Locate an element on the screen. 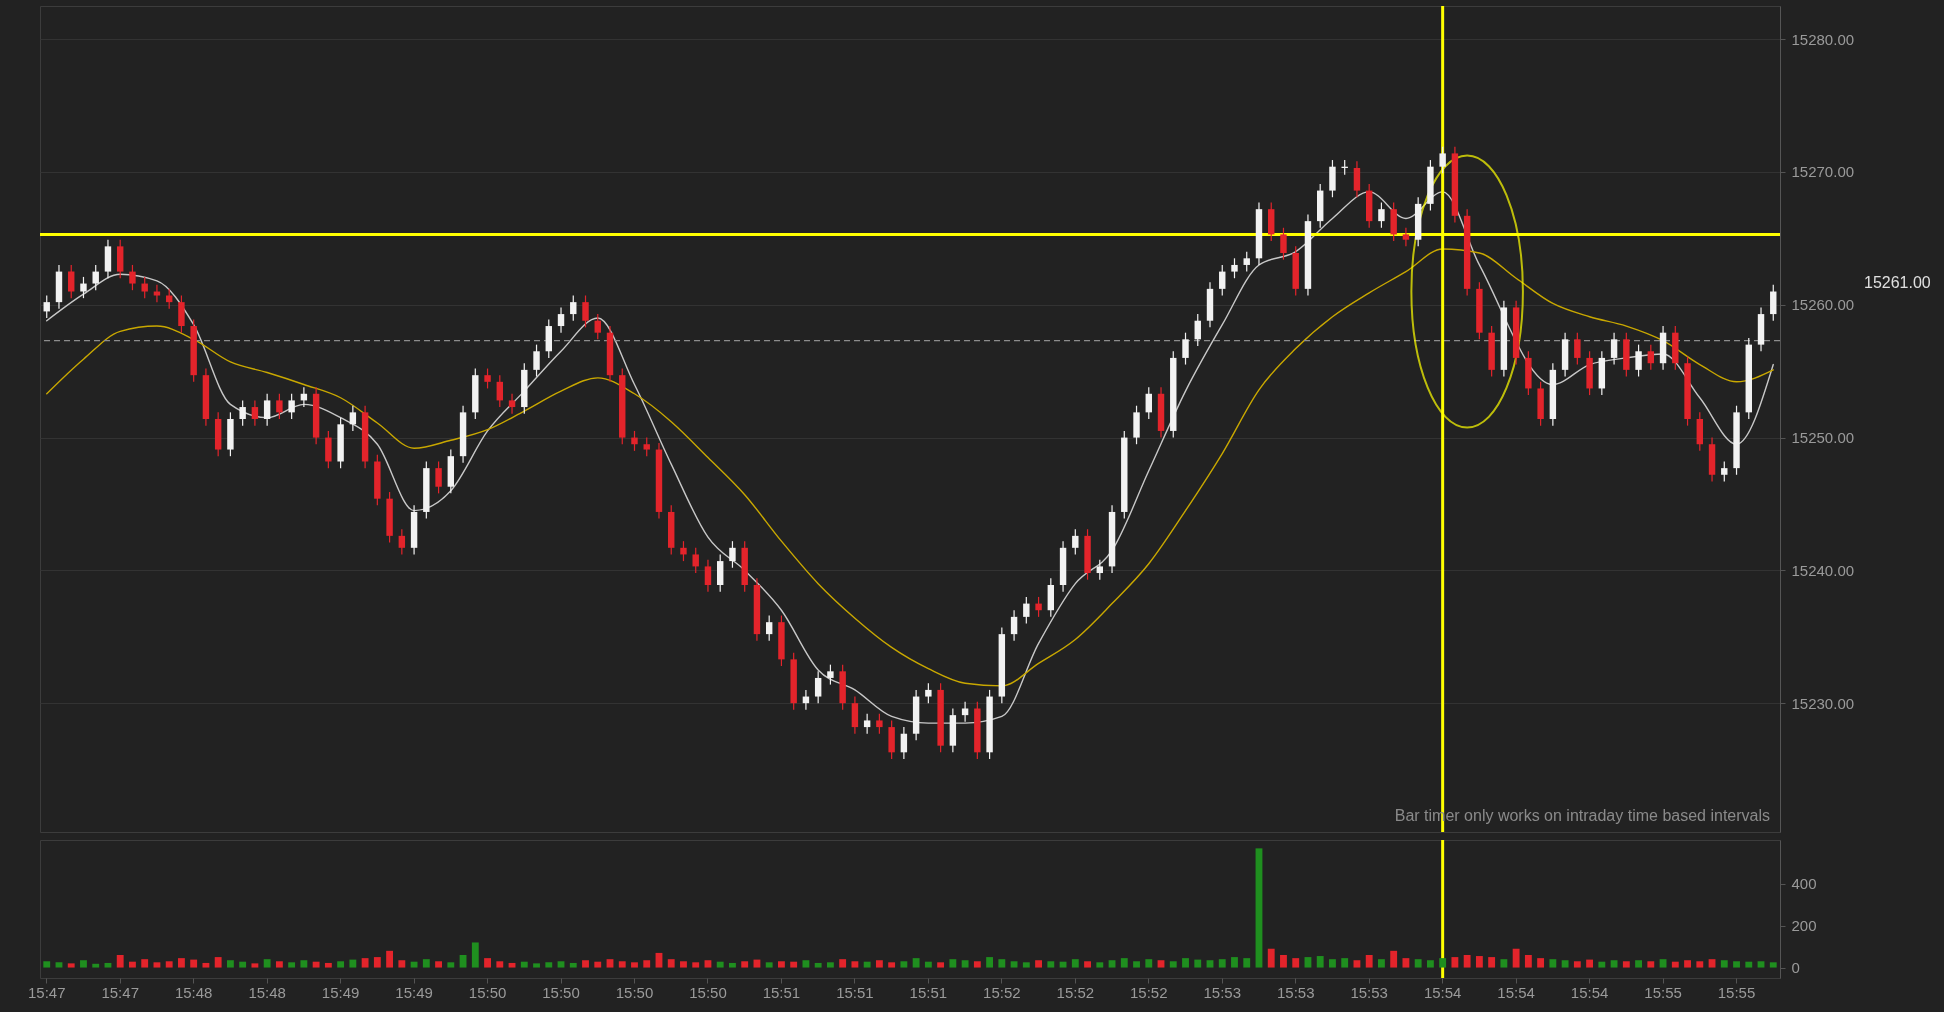 This screenshot has height=1012, width=1944. y-tick-label: 400 is located at coordinates (1804, 884).